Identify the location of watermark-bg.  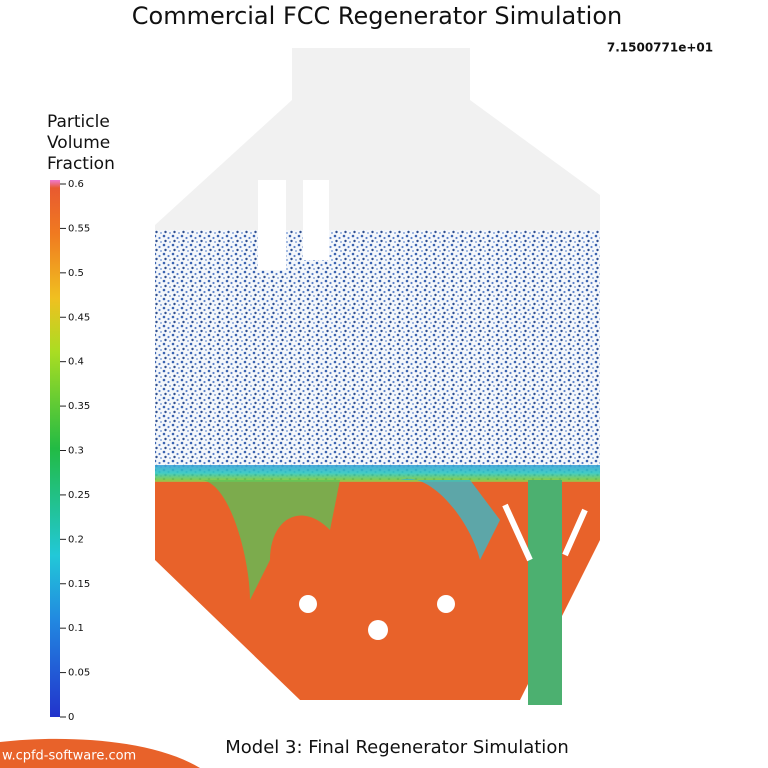
(100, 753).